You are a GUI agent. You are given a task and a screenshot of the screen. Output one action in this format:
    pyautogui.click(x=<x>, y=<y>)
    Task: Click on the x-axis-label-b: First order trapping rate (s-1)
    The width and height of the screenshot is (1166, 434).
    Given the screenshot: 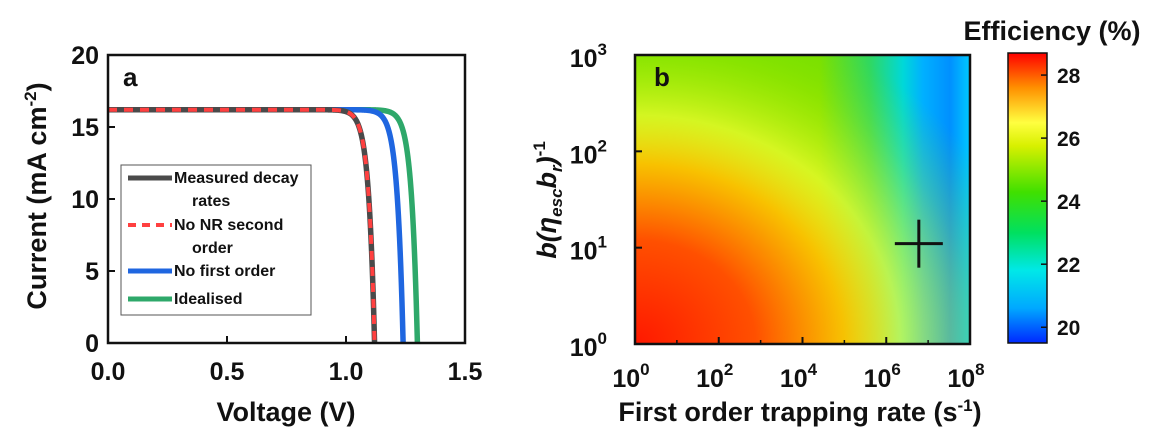 What is the action you would take?
    pyautogui.click(x=799, y=411)
    